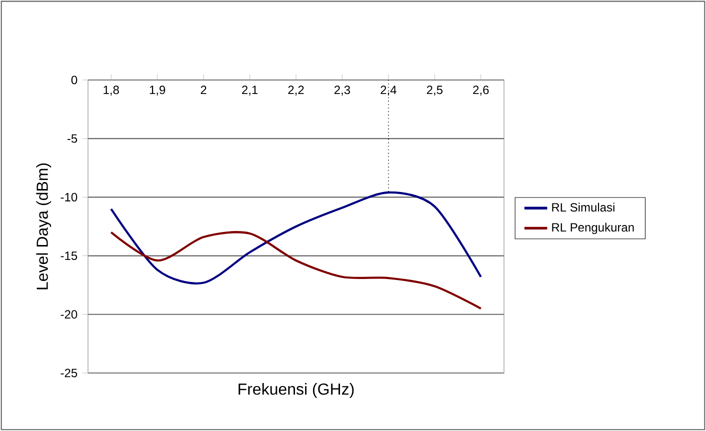 Image resolution: width=706 pixels, height=431 pixels. I want to click on x-tick-label: 2,5, so click(434, 91).